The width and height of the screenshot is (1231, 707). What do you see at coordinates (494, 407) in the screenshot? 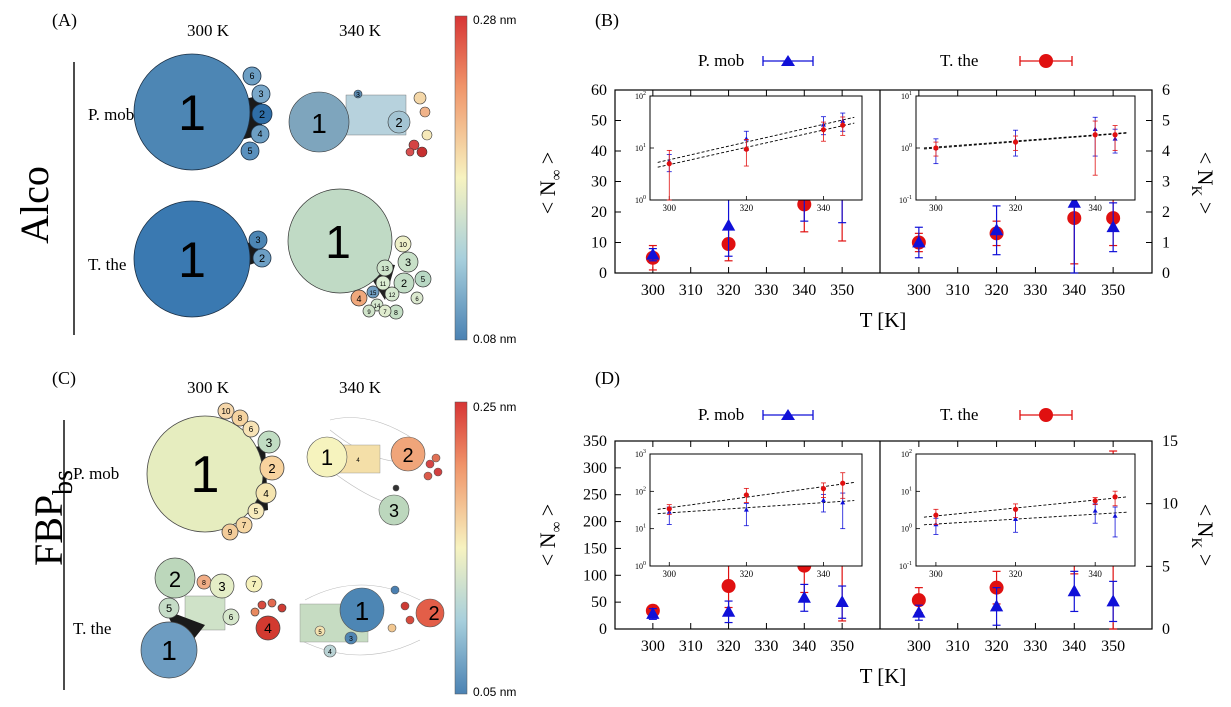
I see `colorbar-c-max: 0.25 nm` at bounding box center [494, 407].